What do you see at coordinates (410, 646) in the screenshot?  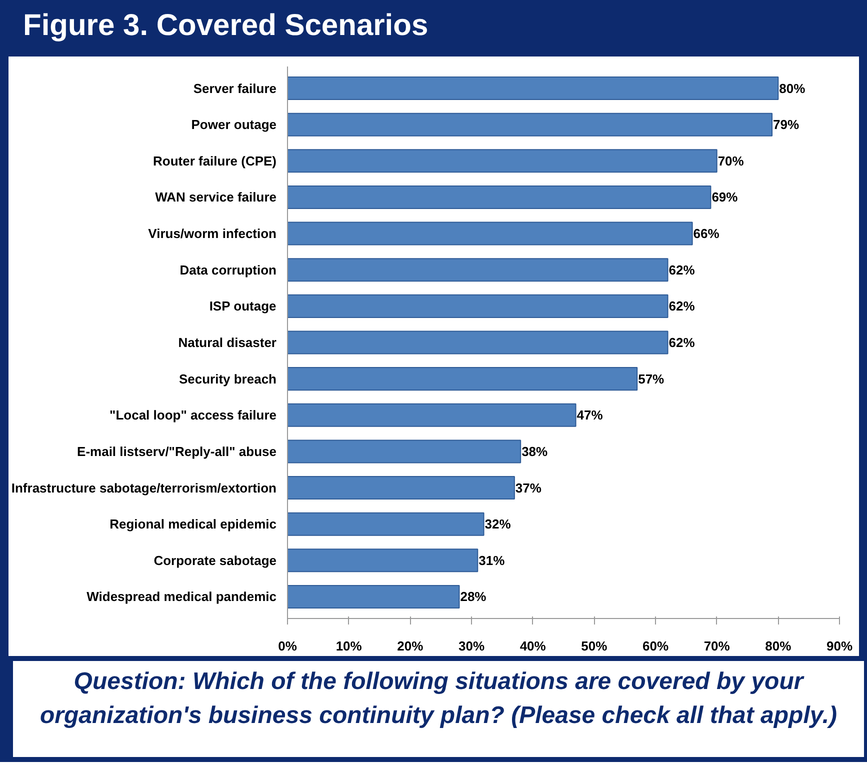 I see `x-tick-label: 20%` at bounding box center [410, 646].